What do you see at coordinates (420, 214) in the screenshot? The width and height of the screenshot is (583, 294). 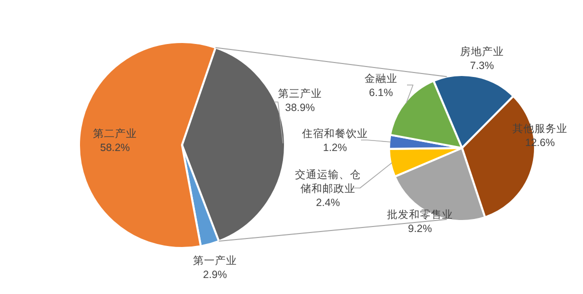 I see `slice-label: 批发和零售业` at bounding box center [420, 214].